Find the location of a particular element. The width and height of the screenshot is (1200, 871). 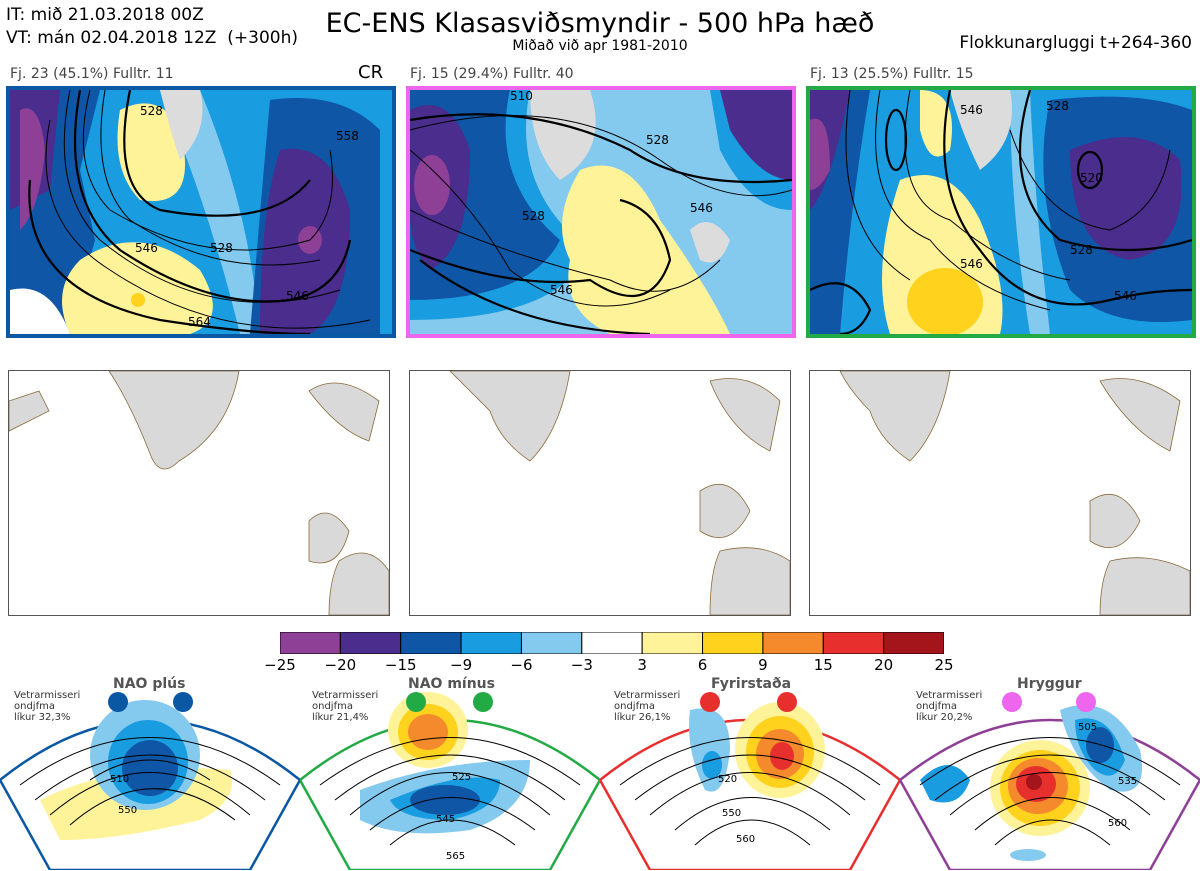

colorbar-tick-label: 6 is located at coordinates (702, 665).